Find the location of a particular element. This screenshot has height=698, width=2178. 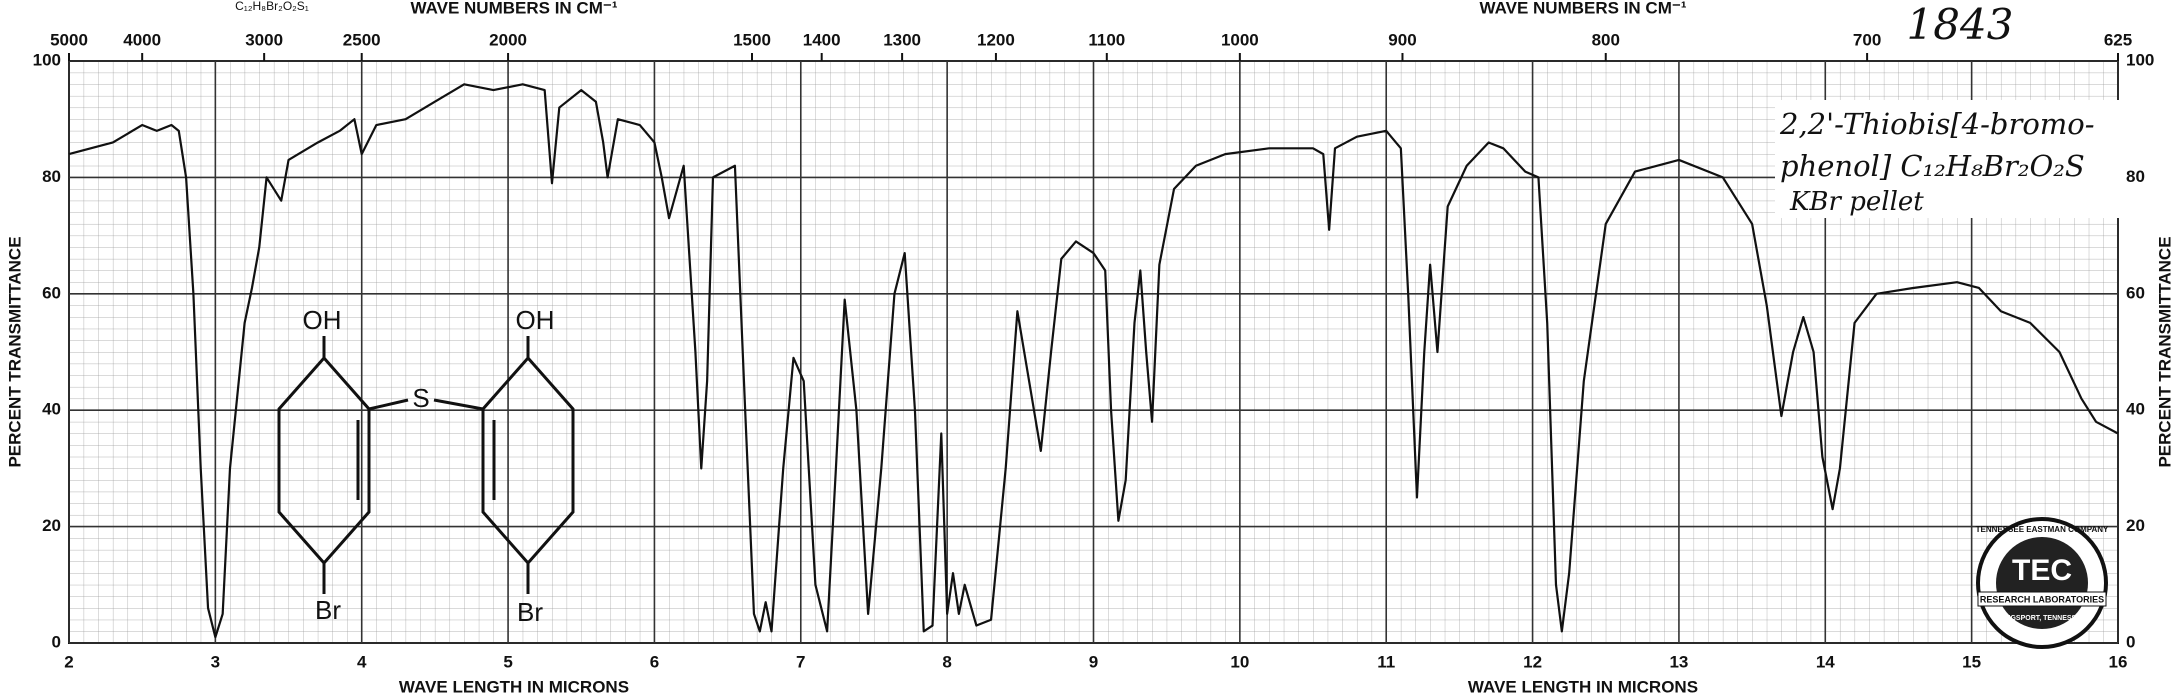

x-tick-label: 7 is located at coordinates (800, 661).